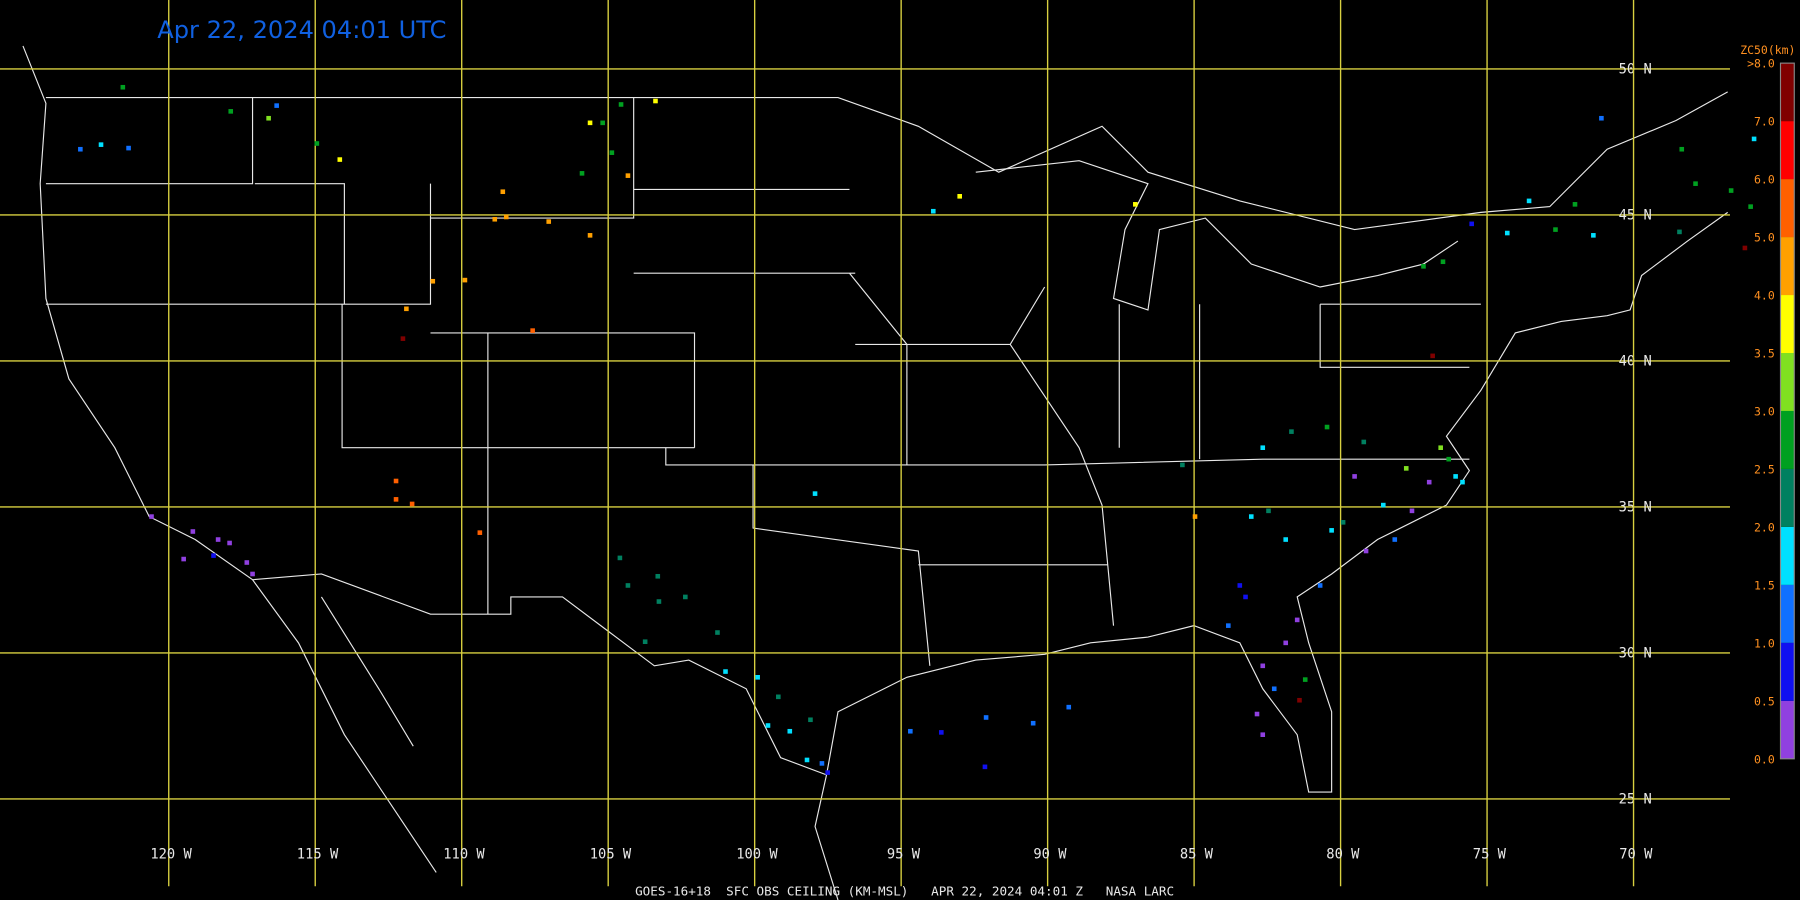 The image size is (1800, 900). What do you see at coordinates (1764, 296) in the screenshot?
I see `legend-label: 4.0` at bounding box center [1764, 296].